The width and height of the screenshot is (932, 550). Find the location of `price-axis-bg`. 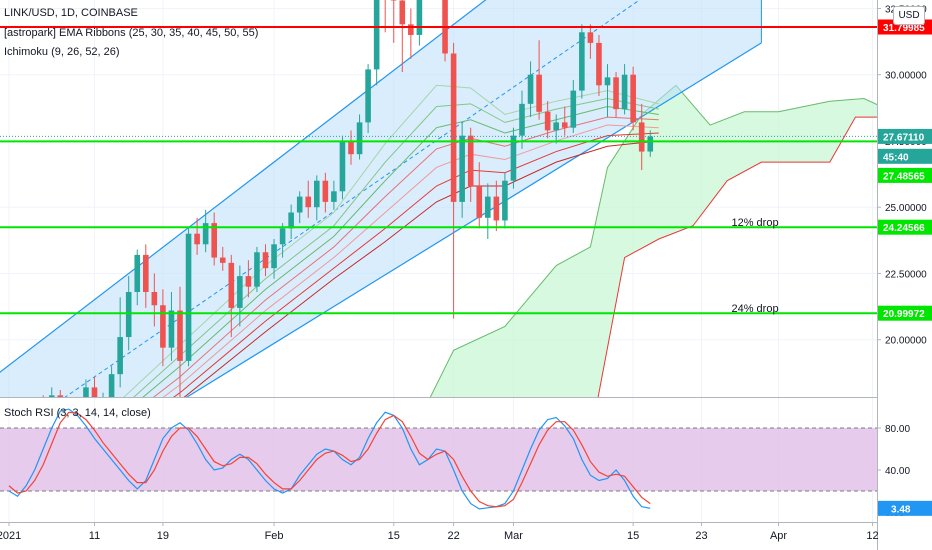

price-axis-bg is located at coordinates (905, 275).